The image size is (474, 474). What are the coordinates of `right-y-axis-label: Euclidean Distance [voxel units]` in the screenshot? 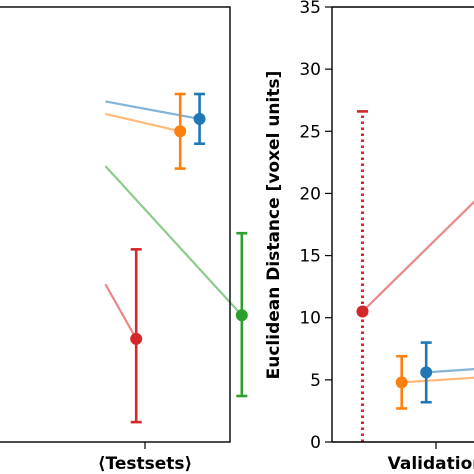 It's located at (274, 225).